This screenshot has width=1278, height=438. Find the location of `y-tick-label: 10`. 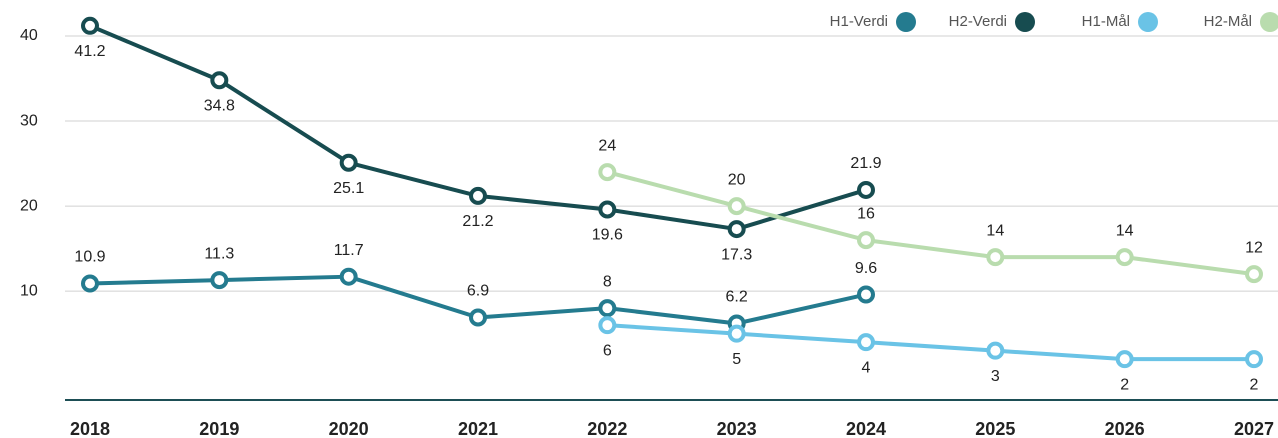

y-tick-label: 10 is located at coordinates (29, 290).